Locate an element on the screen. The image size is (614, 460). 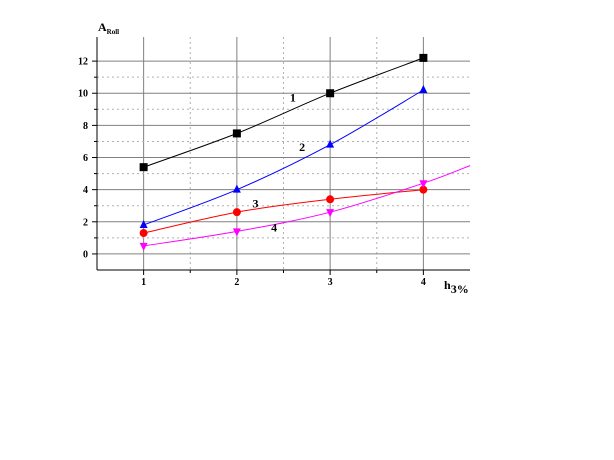
x-axis-label-sub: 3% is located at coordinates (460, 289).